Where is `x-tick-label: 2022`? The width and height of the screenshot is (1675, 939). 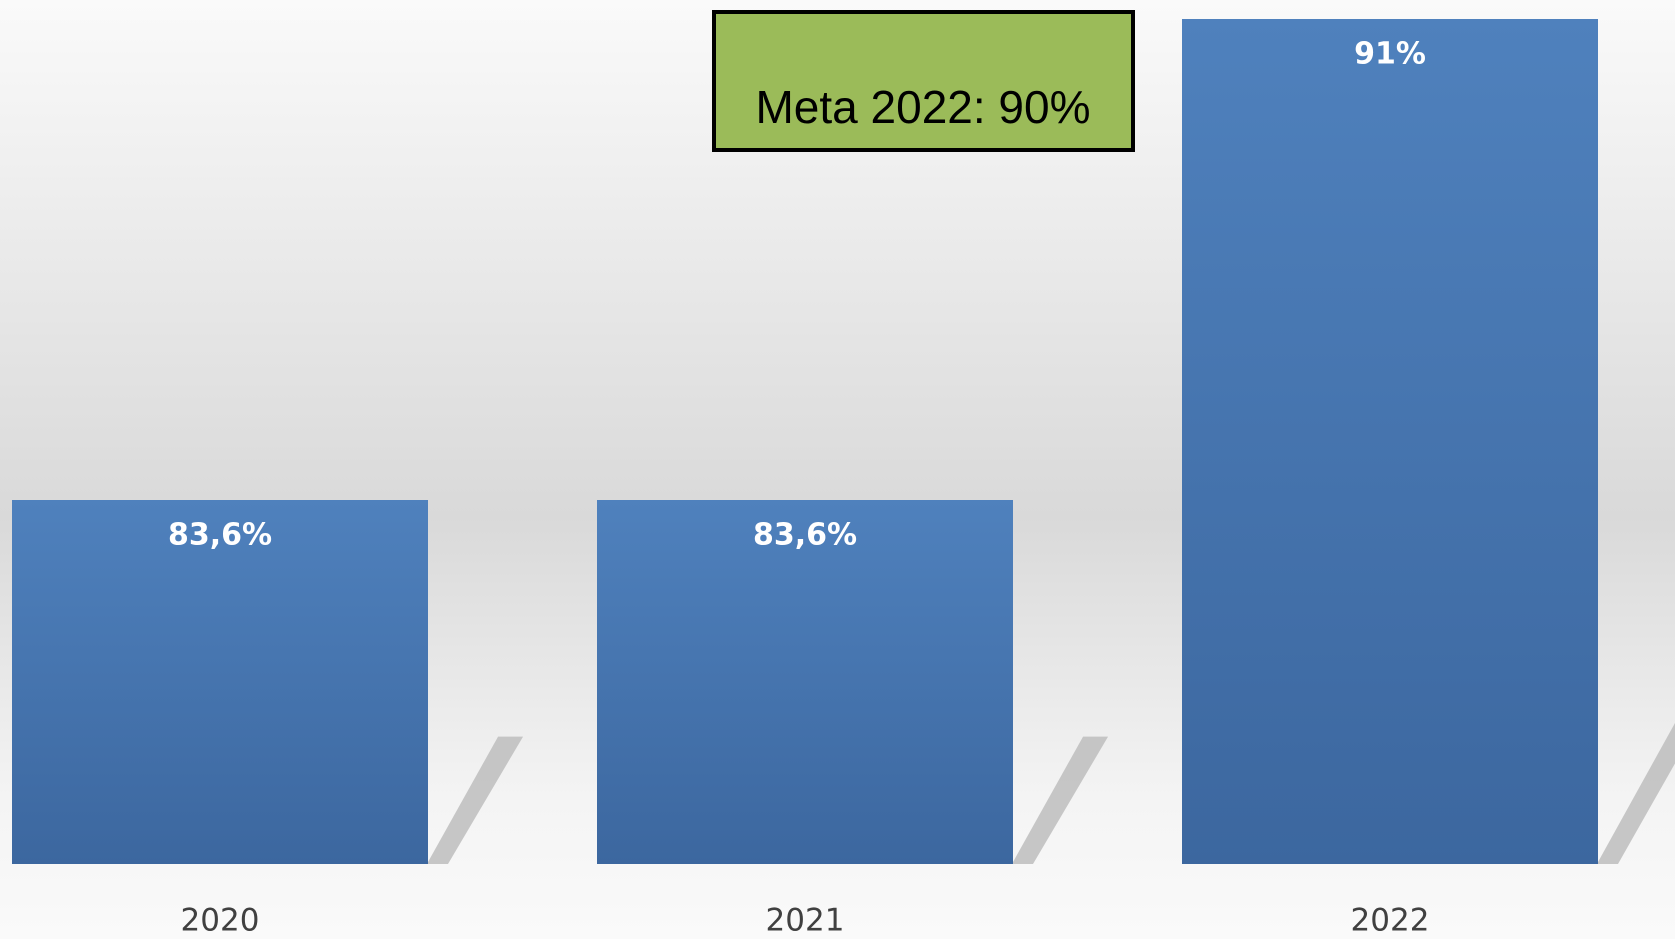 x-tick-label: 2022 is located at coordinates (1390, 921).